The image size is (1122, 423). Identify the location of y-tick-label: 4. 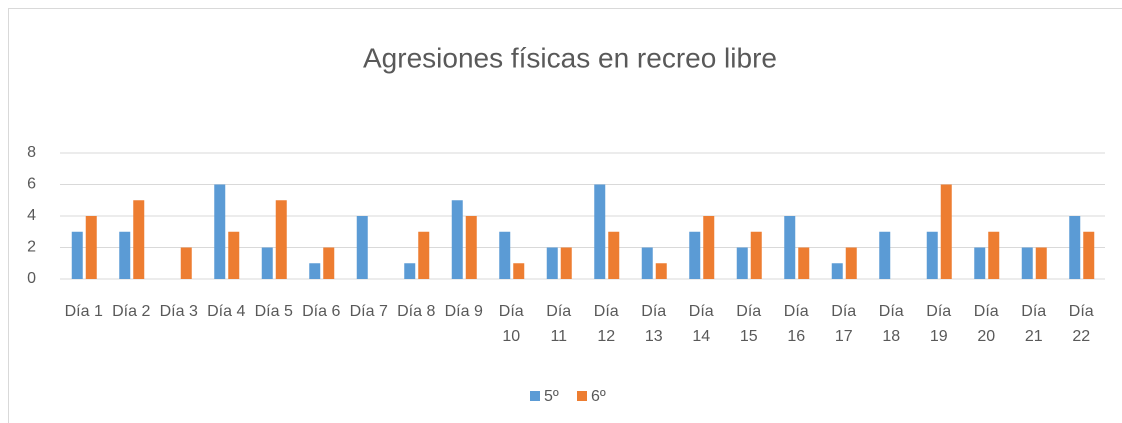
(31, 215).